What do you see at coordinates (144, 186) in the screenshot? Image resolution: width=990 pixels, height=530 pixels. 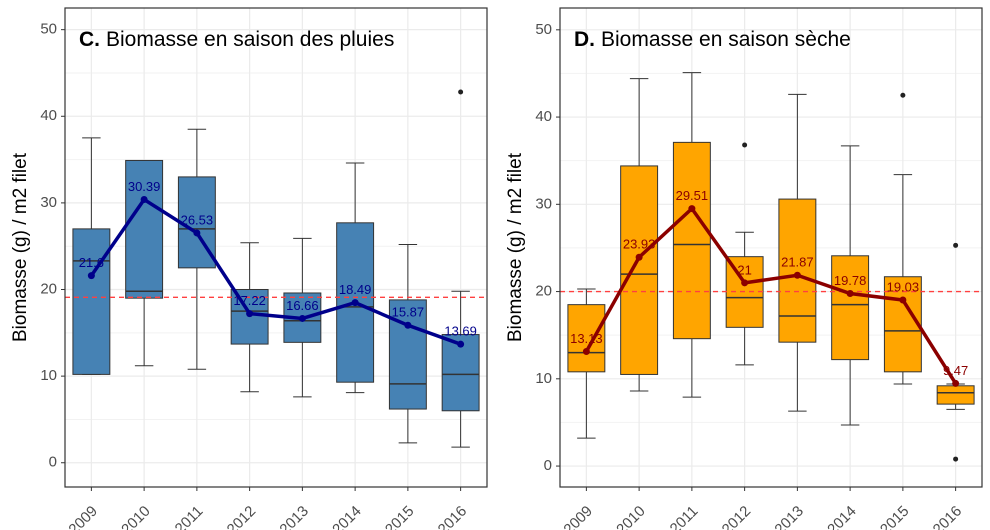 I see `mean-label: 30.39` at bounding box center [144, 186].